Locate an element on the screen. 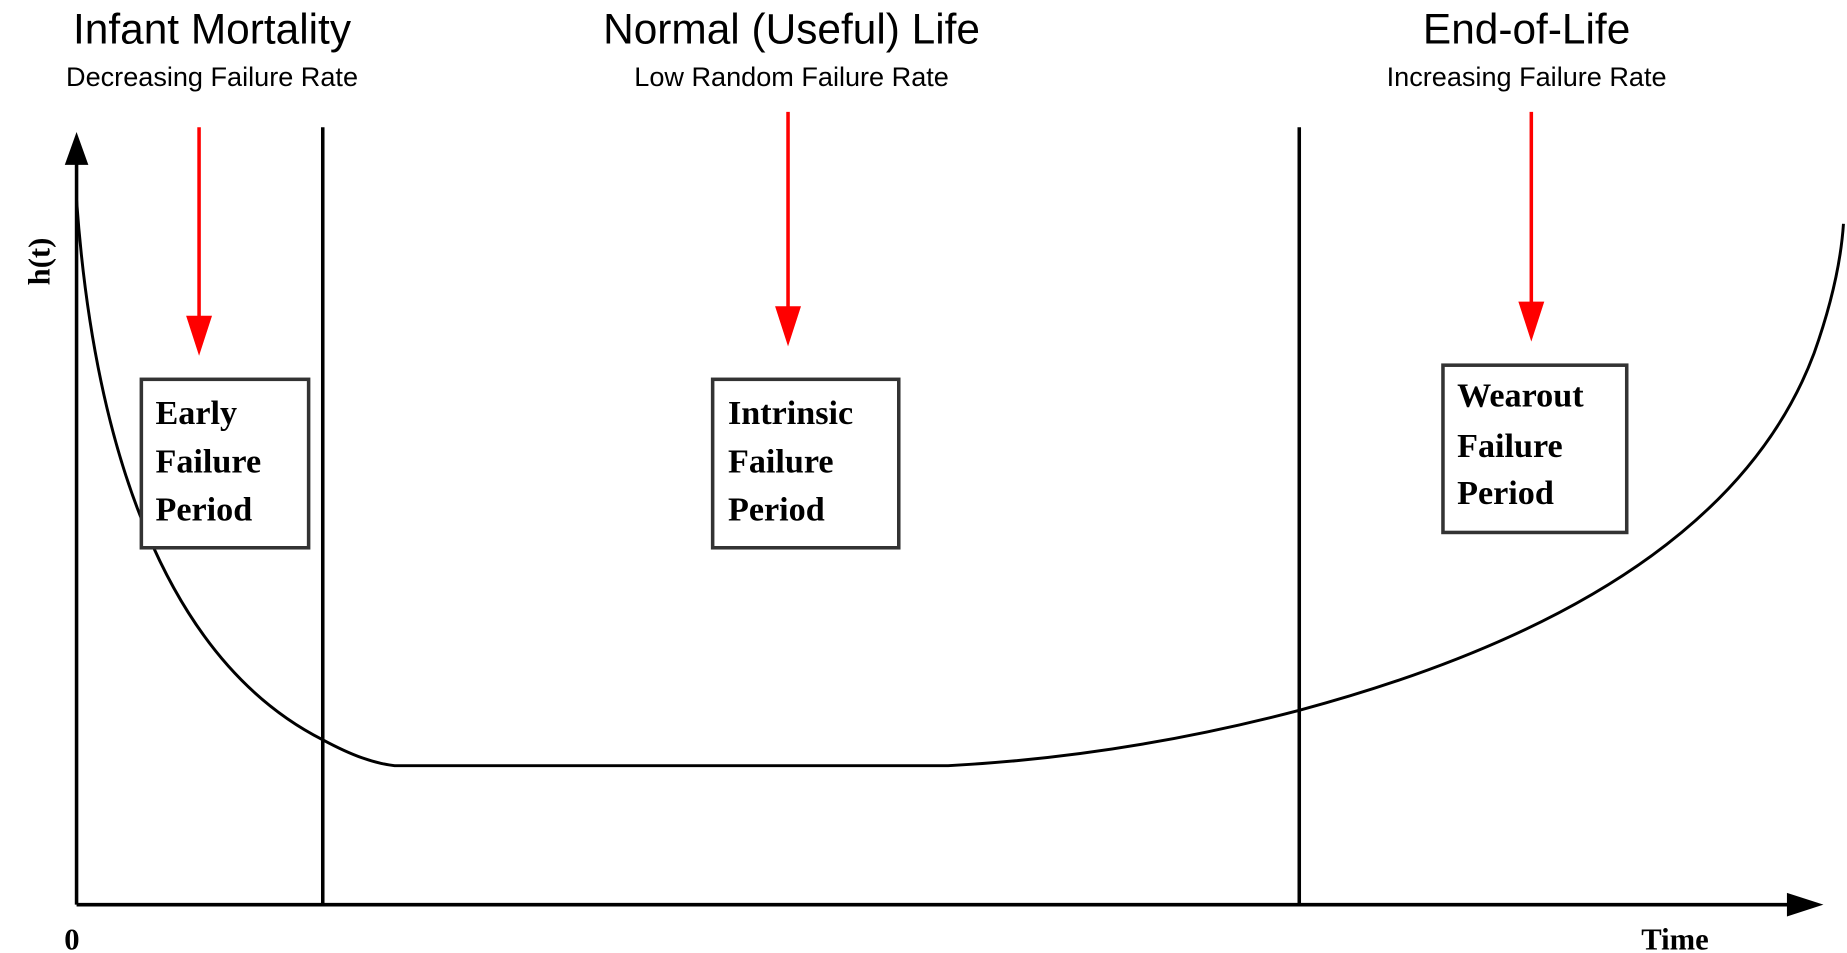  origin-label: 0 is located at coordinates (71, 937).